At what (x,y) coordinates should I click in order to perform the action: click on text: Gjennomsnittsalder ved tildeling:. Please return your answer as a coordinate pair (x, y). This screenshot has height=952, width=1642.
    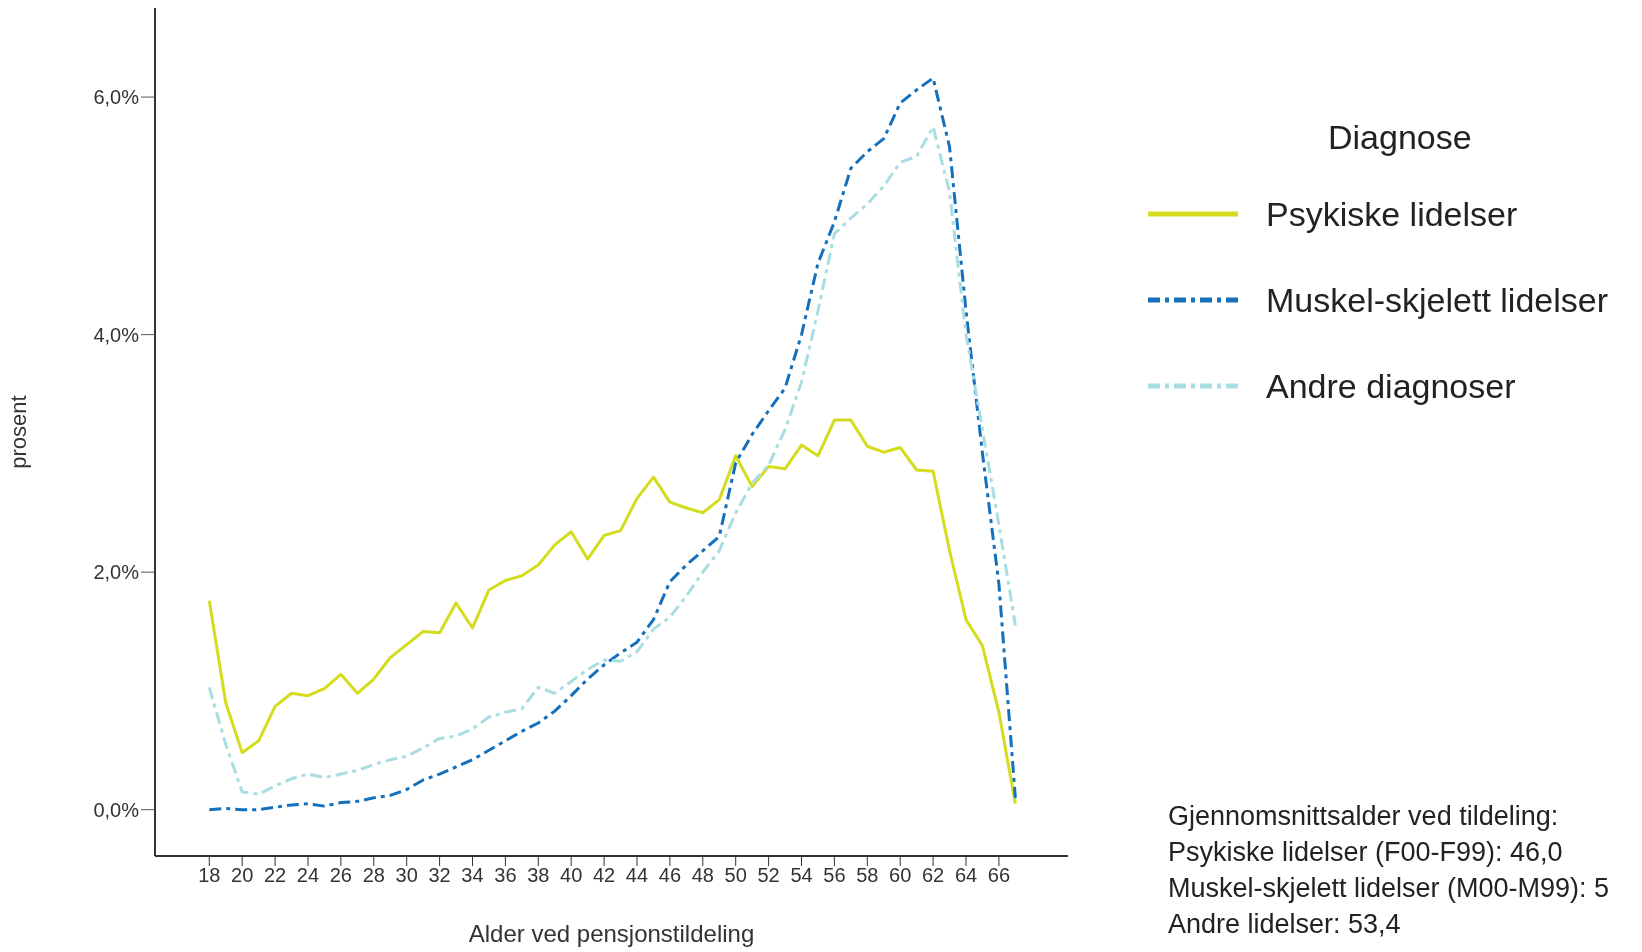
    Looking at the image, I should click on (1364, 816).